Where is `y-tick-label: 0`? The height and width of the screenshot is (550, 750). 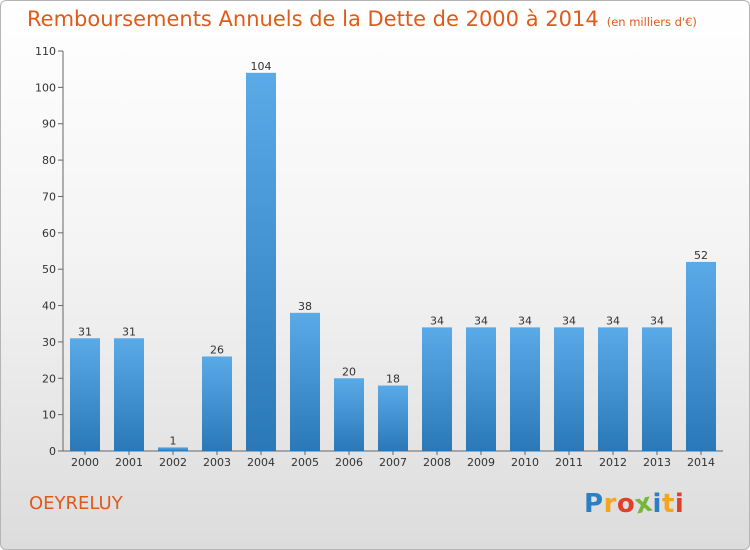
y-tick-label: 0 is located at coordinates (52, 451).